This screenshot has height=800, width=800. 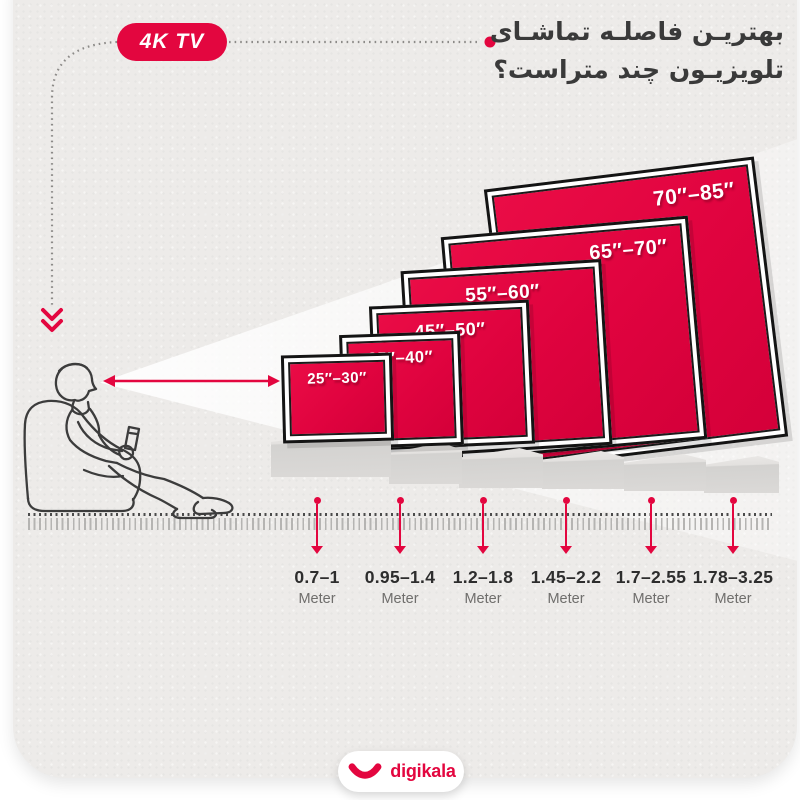 I want to click on person-arm-lower, so click(x=109, y=445).